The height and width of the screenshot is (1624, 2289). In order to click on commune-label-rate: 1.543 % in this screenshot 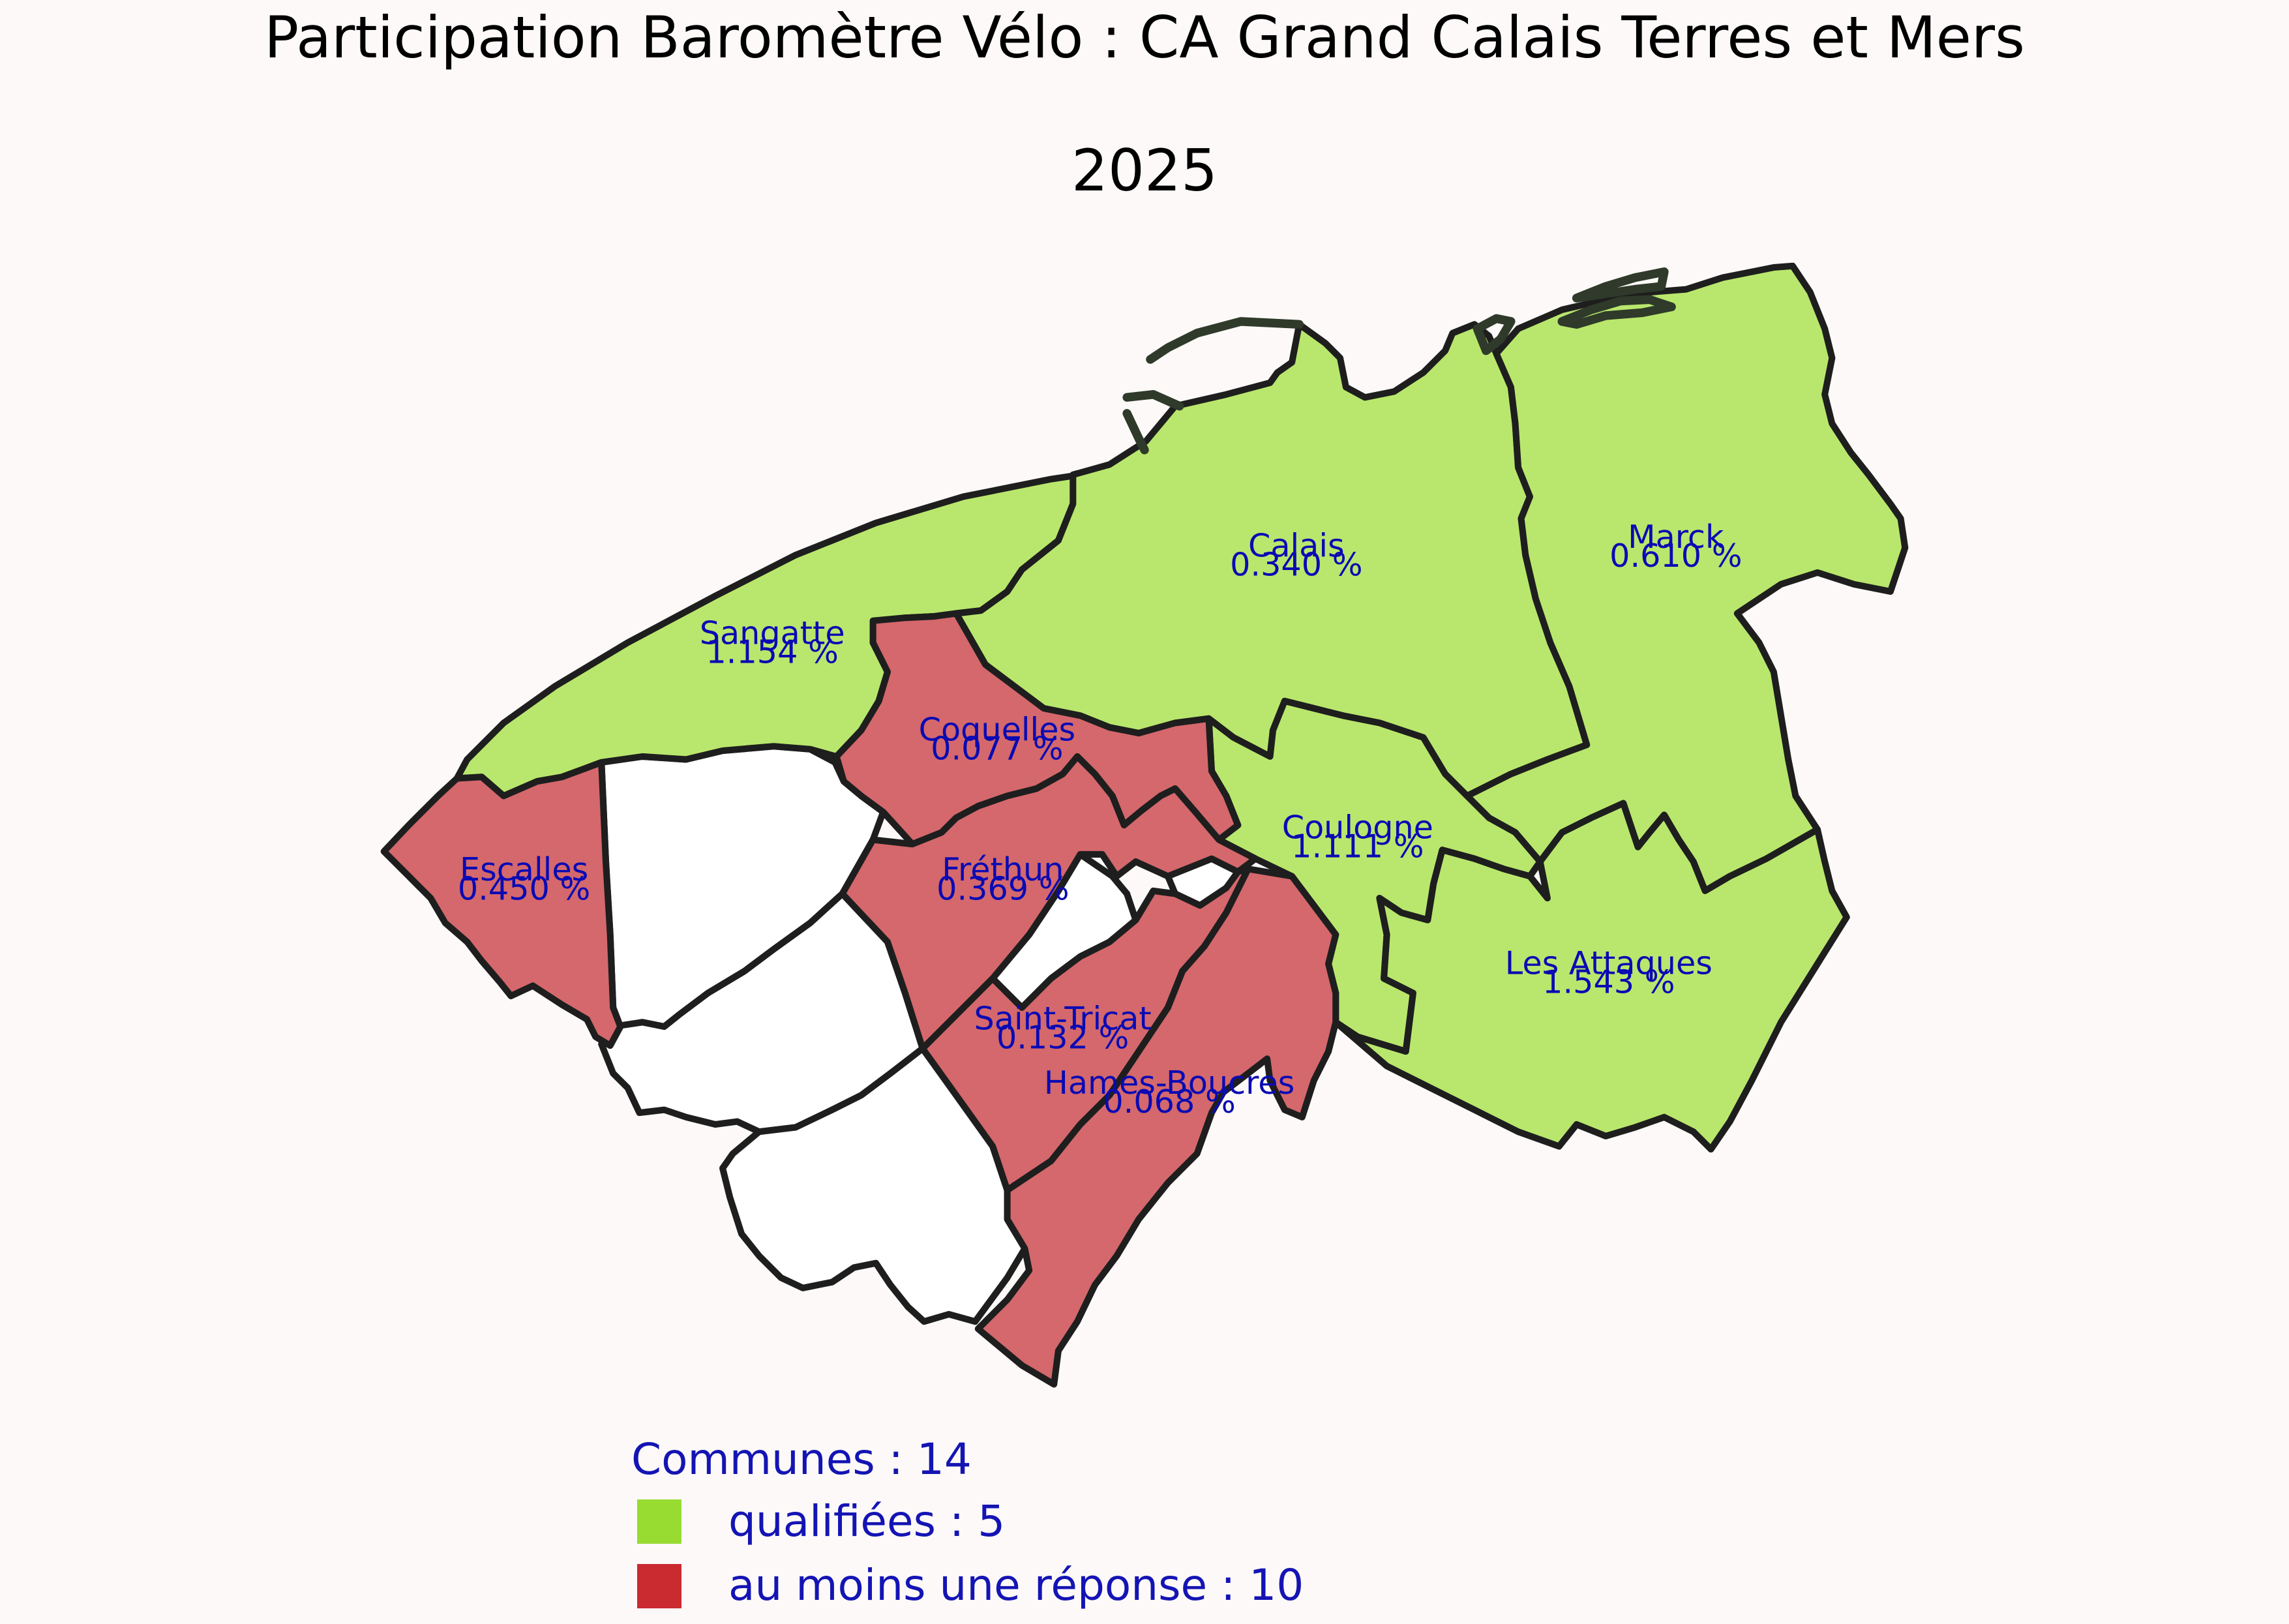, I will do `click(1608, 982)`.